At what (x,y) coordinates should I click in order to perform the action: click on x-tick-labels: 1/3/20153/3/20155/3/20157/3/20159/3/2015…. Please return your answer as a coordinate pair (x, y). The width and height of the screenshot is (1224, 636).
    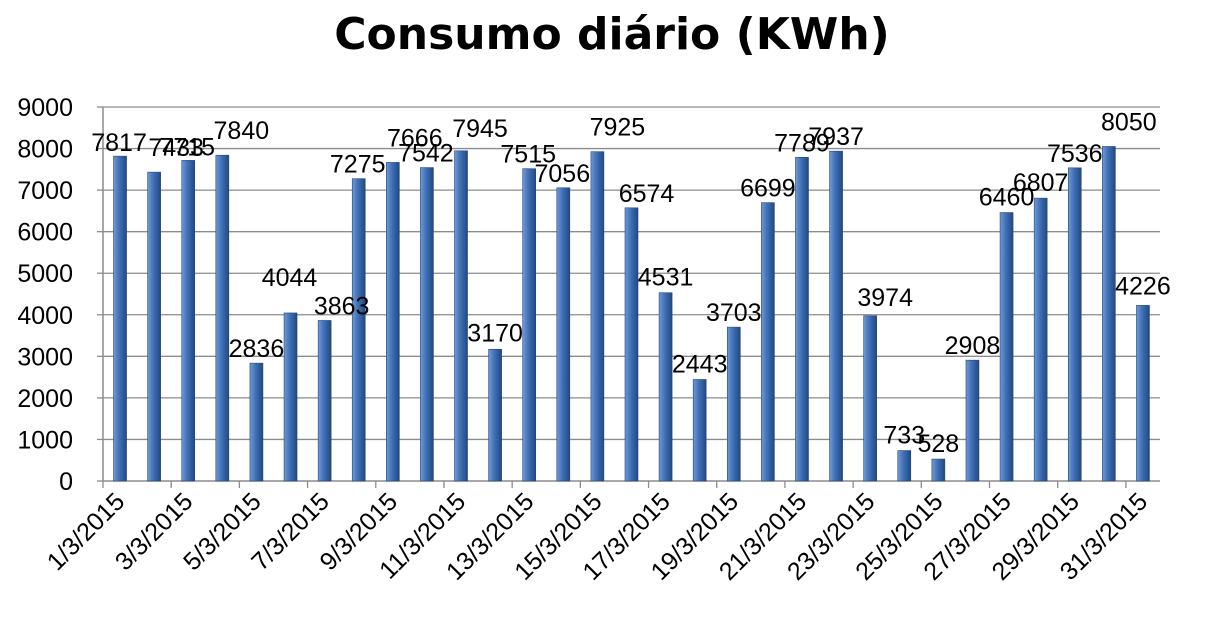
    Looking at the image, I should click on (598, 536).